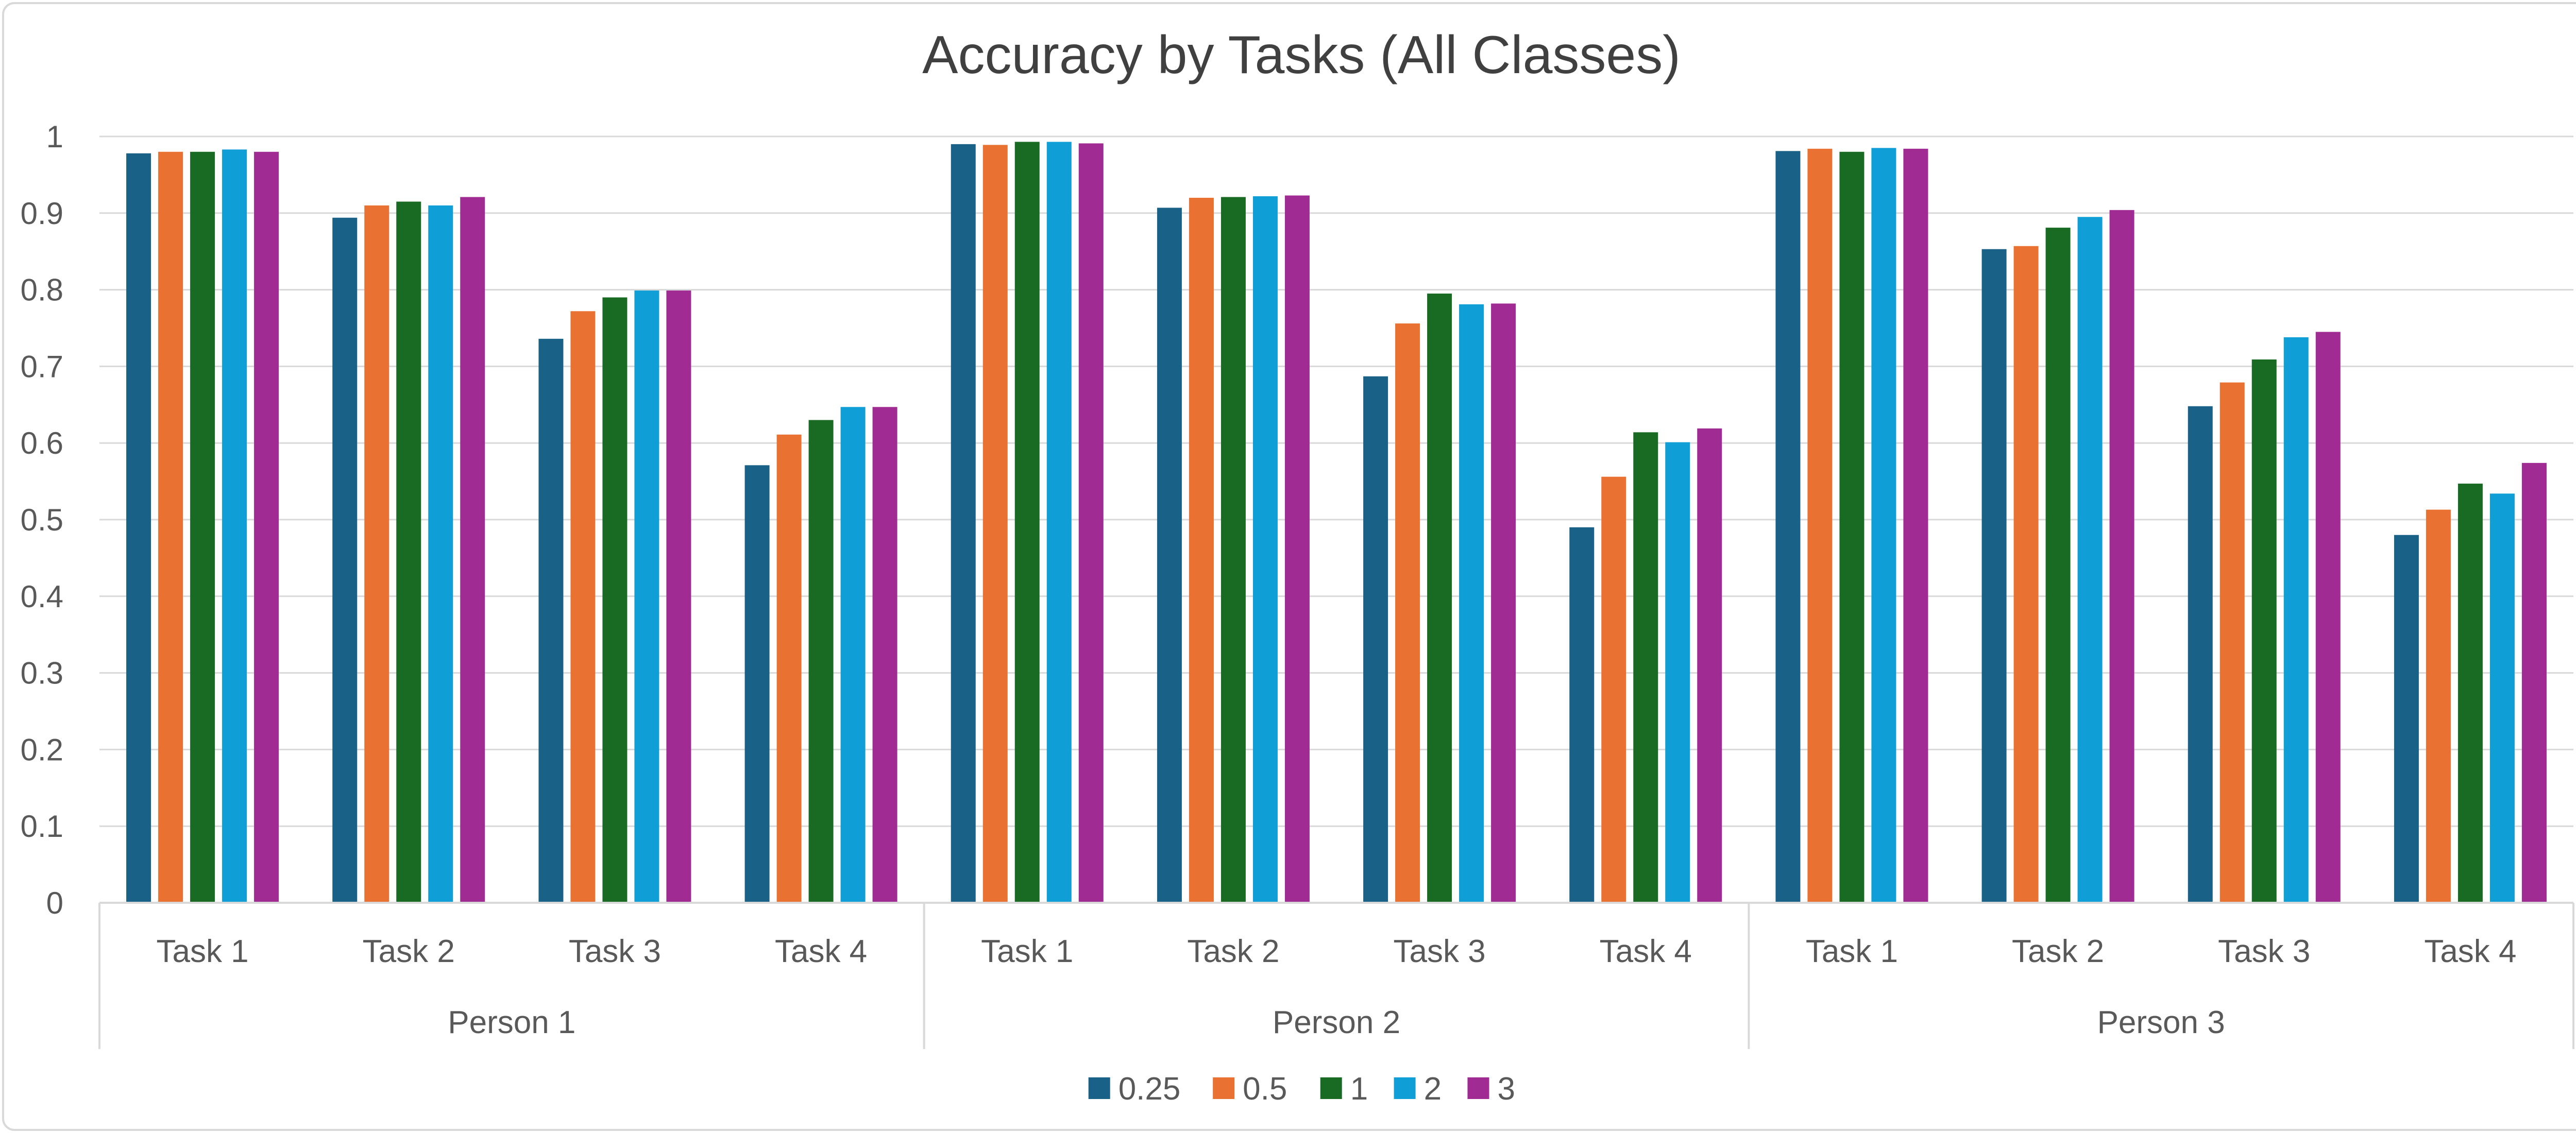 The image size is (2576, 1133). Describe the element at coordinates (42, 750) in the screenshot. I see `y-tick-label: 0.2` at that location.